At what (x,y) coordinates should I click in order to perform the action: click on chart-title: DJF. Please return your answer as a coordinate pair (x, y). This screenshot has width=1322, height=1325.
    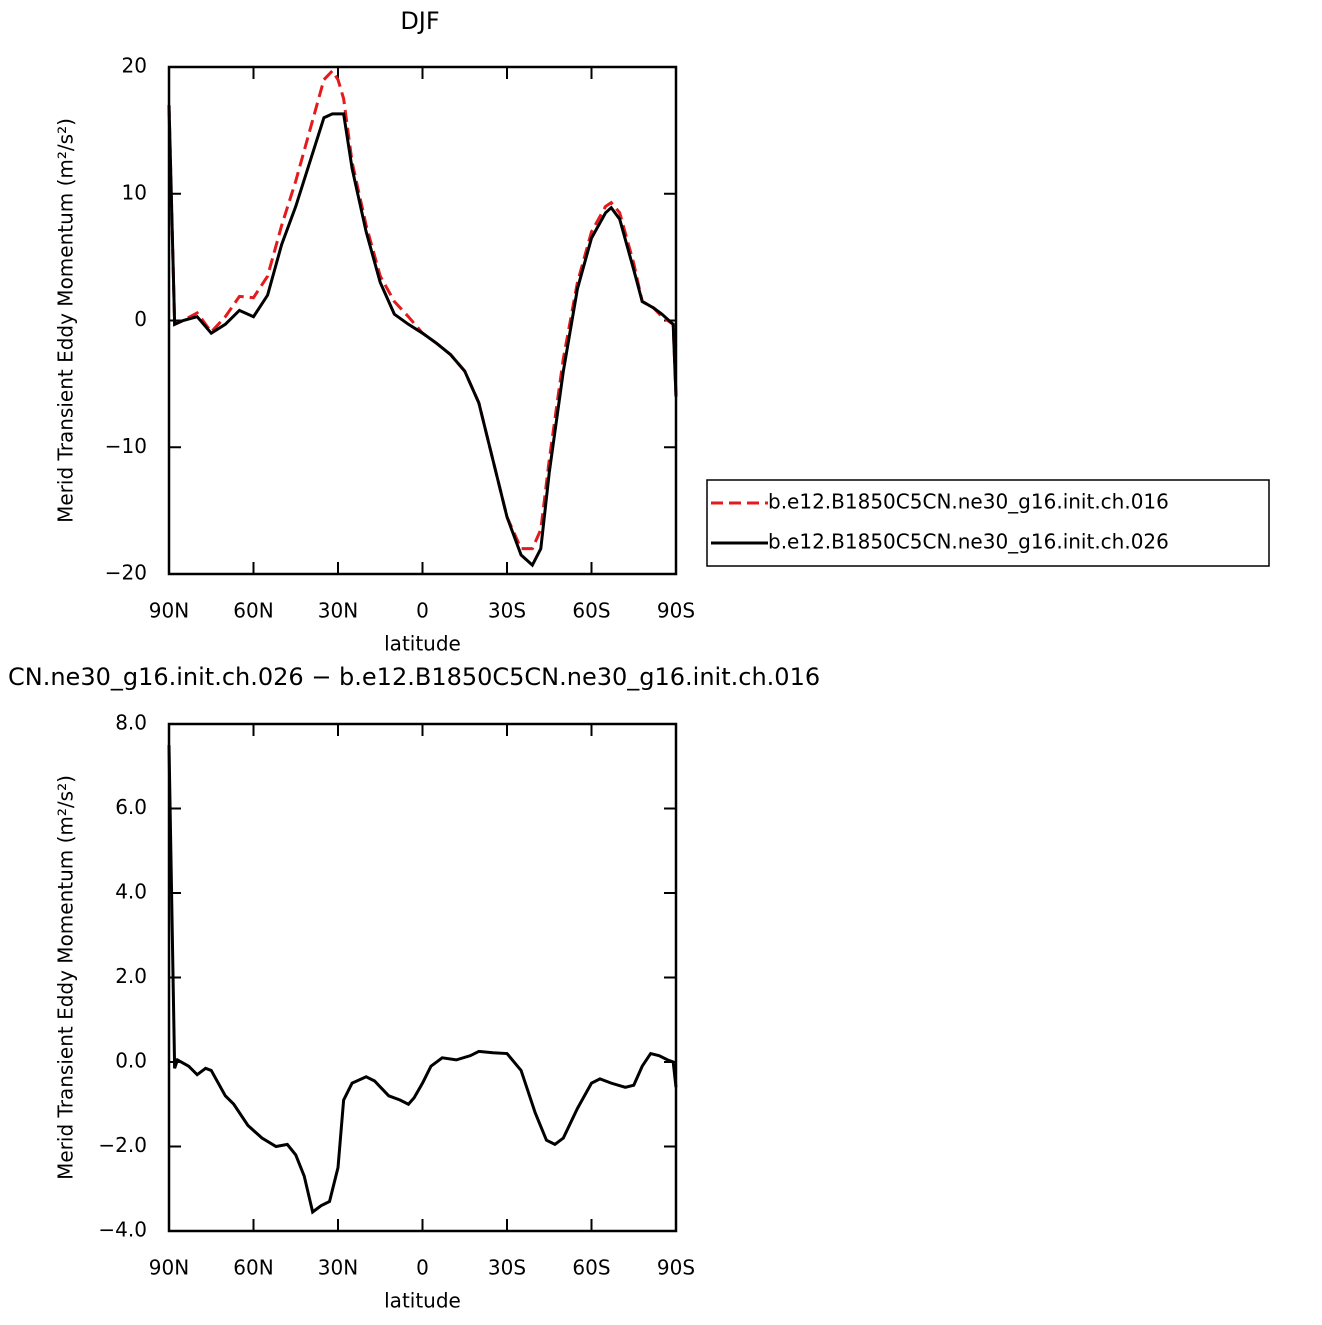
    Looking at the image, I should click on (419, 21).